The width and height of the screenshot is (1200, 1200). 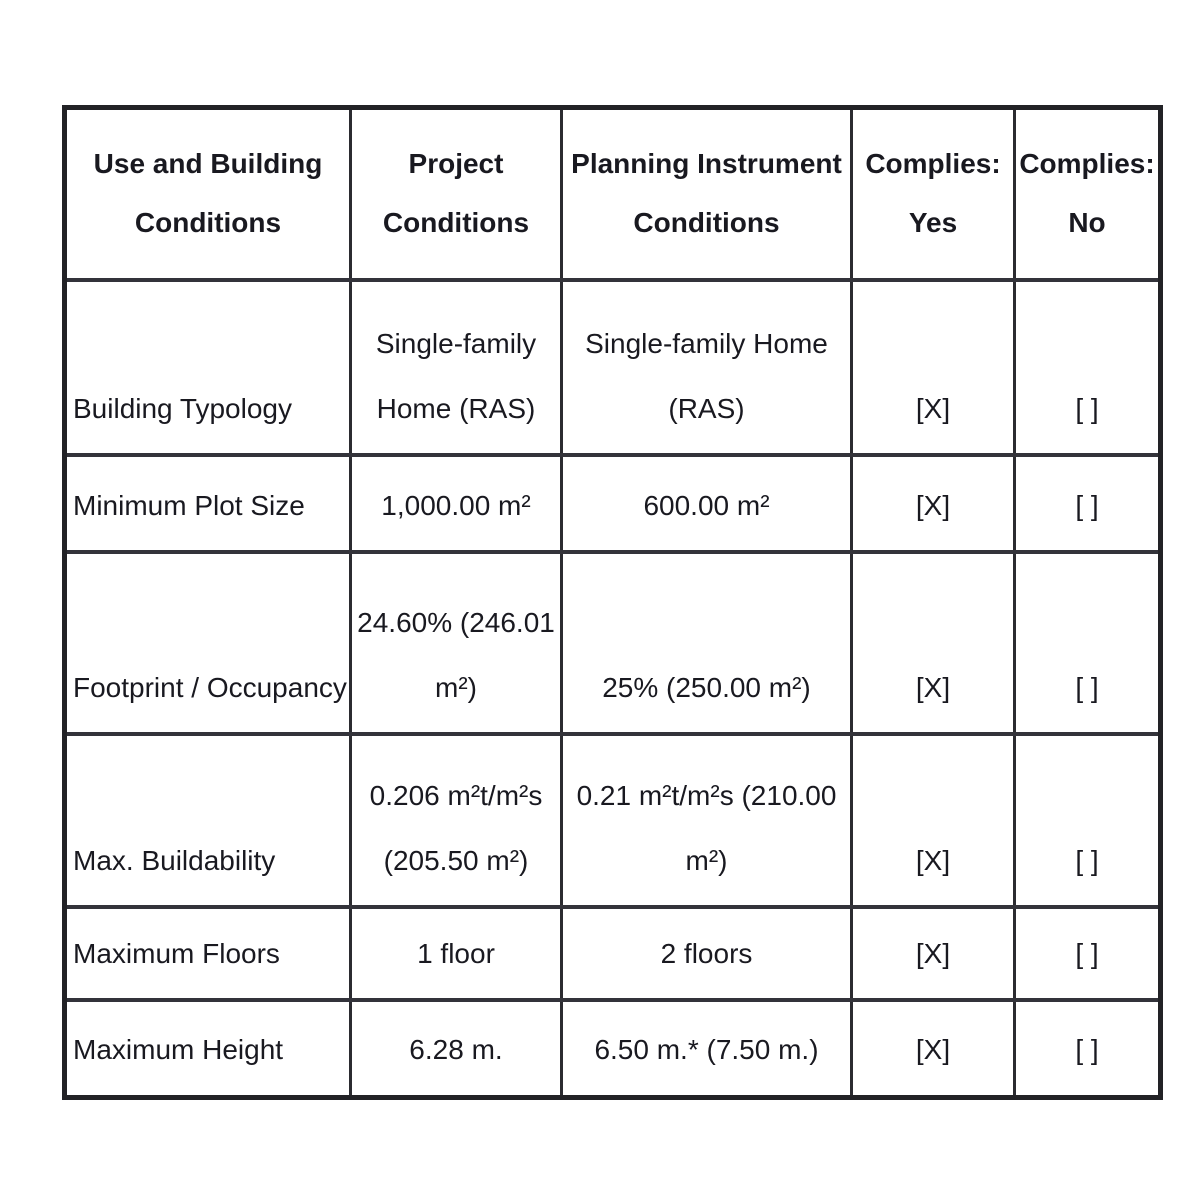 What do you see at coordinates (456, 820) in the screenshot?
I see `project-conditions-cell: 0.206 m²t/m²s (205.50 m²)` at bounding box center [456, 820].